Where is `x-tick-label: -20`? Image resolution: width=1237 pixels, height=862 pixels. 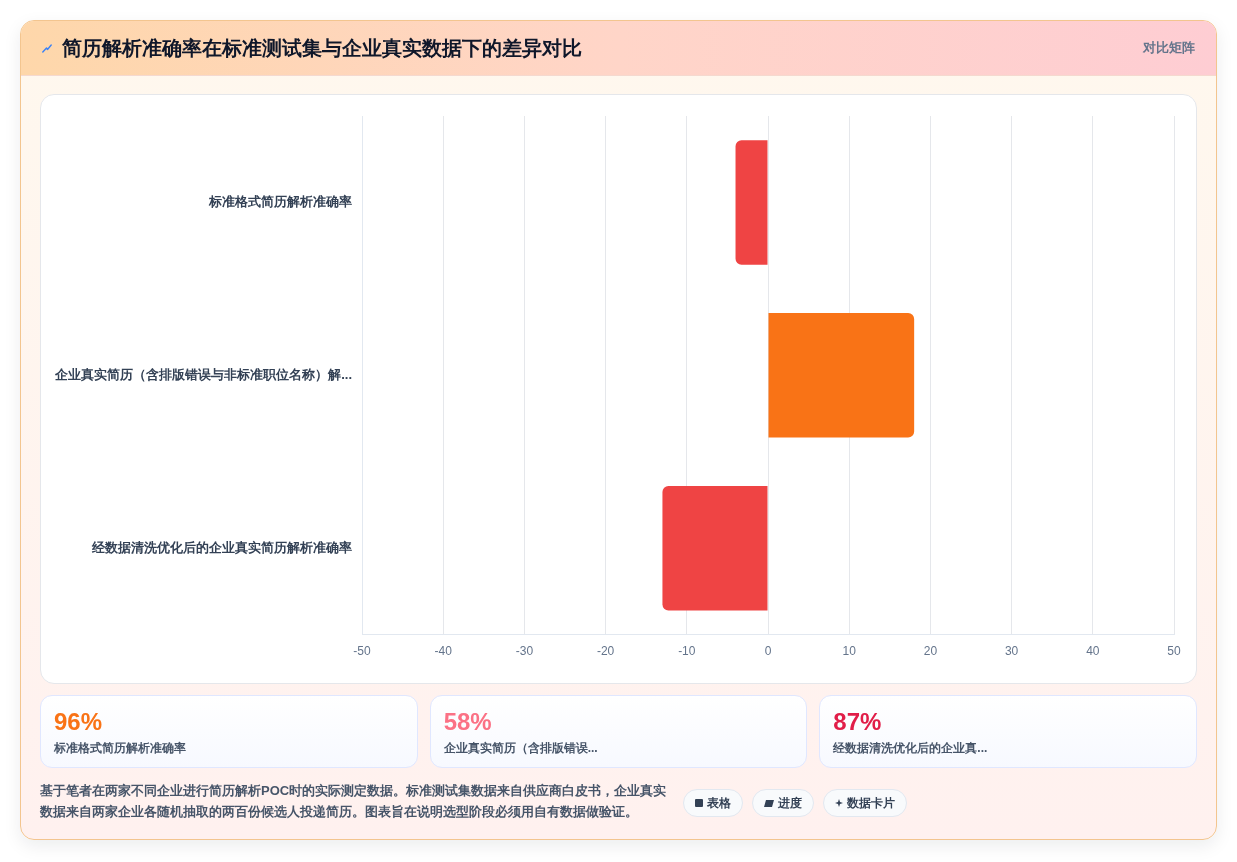 x-tick-label: -20 is located at coordinates (605, 651).